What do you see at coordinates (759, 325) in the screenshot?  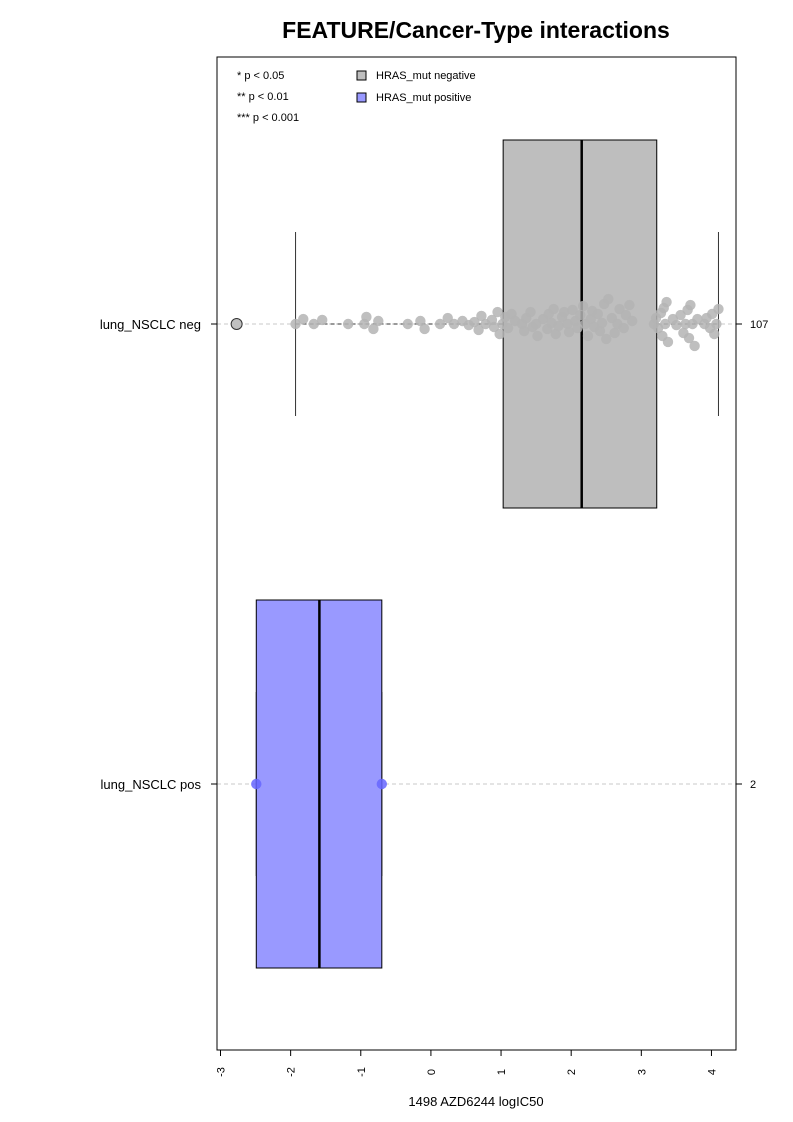 I see `count-label: 107` at bounding box center [759, 325].